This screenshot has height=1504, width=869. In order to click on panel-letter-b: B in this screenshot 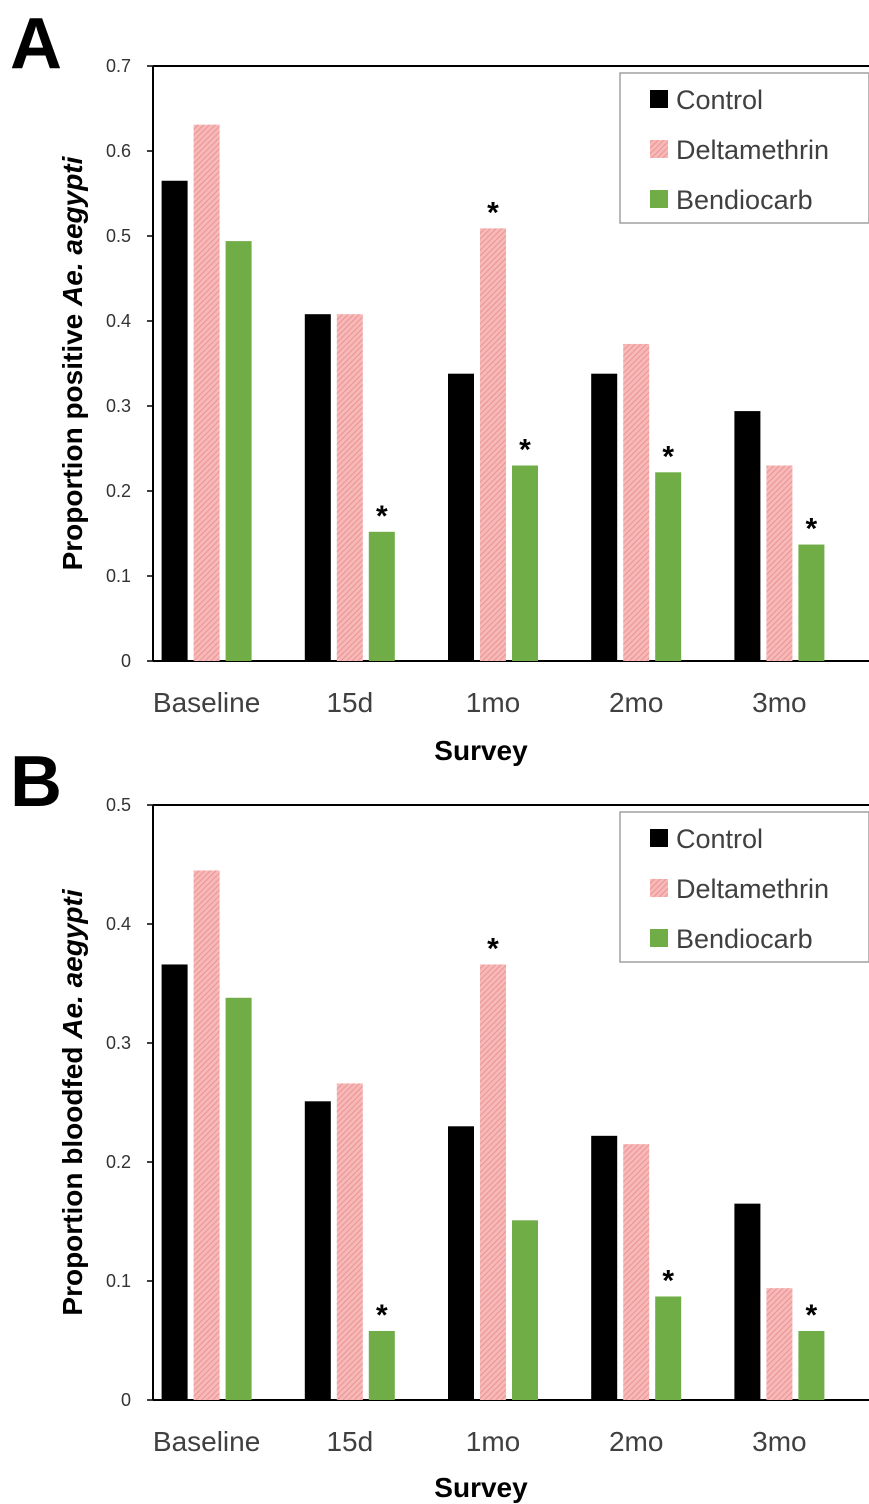, I will do `click(36, 782)`.